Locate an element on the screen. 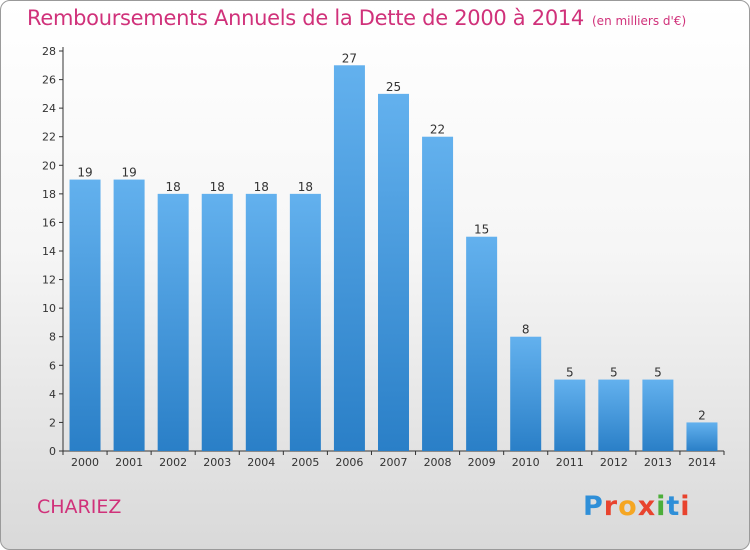 This screenshot has height=550, width=750. y-tick-label: 2 is located at coordinates (52, 422).